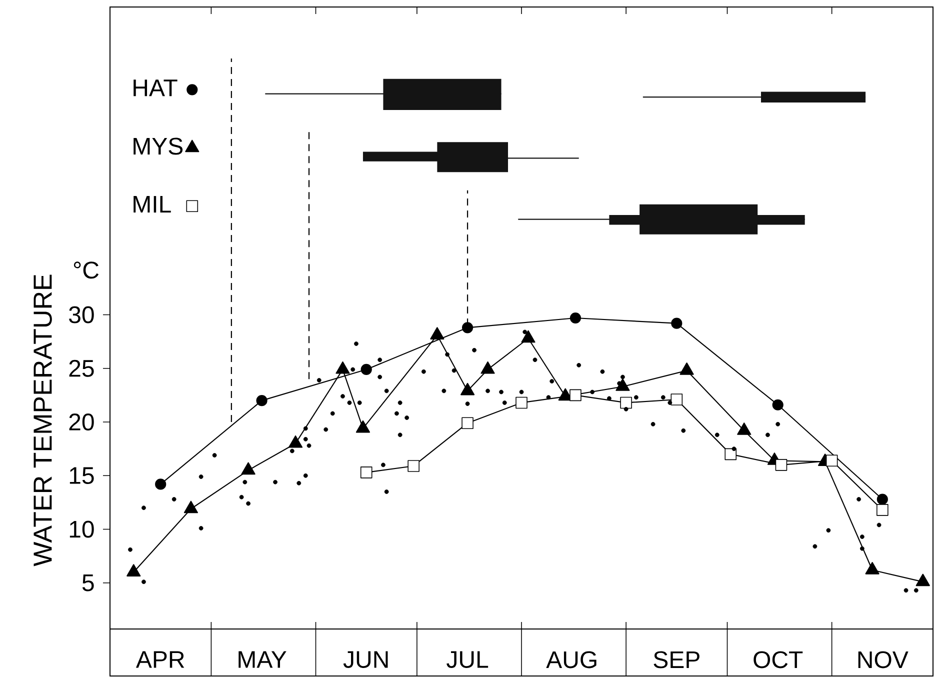 The width and height of the screenshot is (935, 679). I want to click on x-tick-label: APR, so click(160, 659).